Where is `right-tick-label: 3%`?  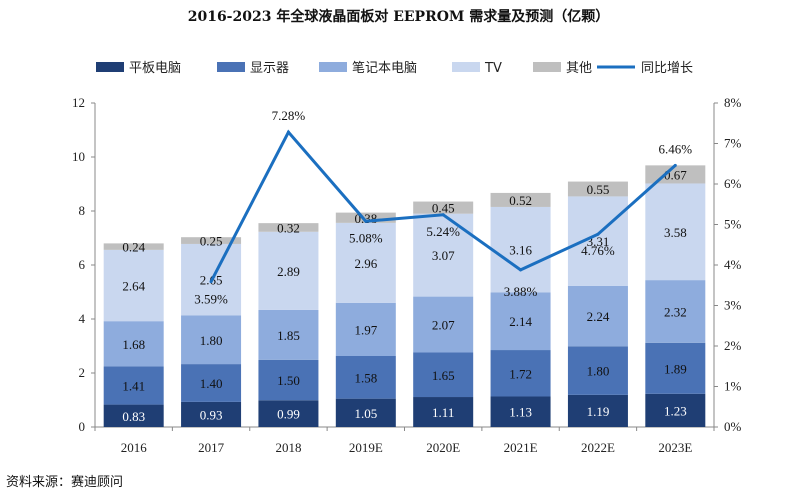
right-tick-label: 3% is located at coordinates (733, 305).